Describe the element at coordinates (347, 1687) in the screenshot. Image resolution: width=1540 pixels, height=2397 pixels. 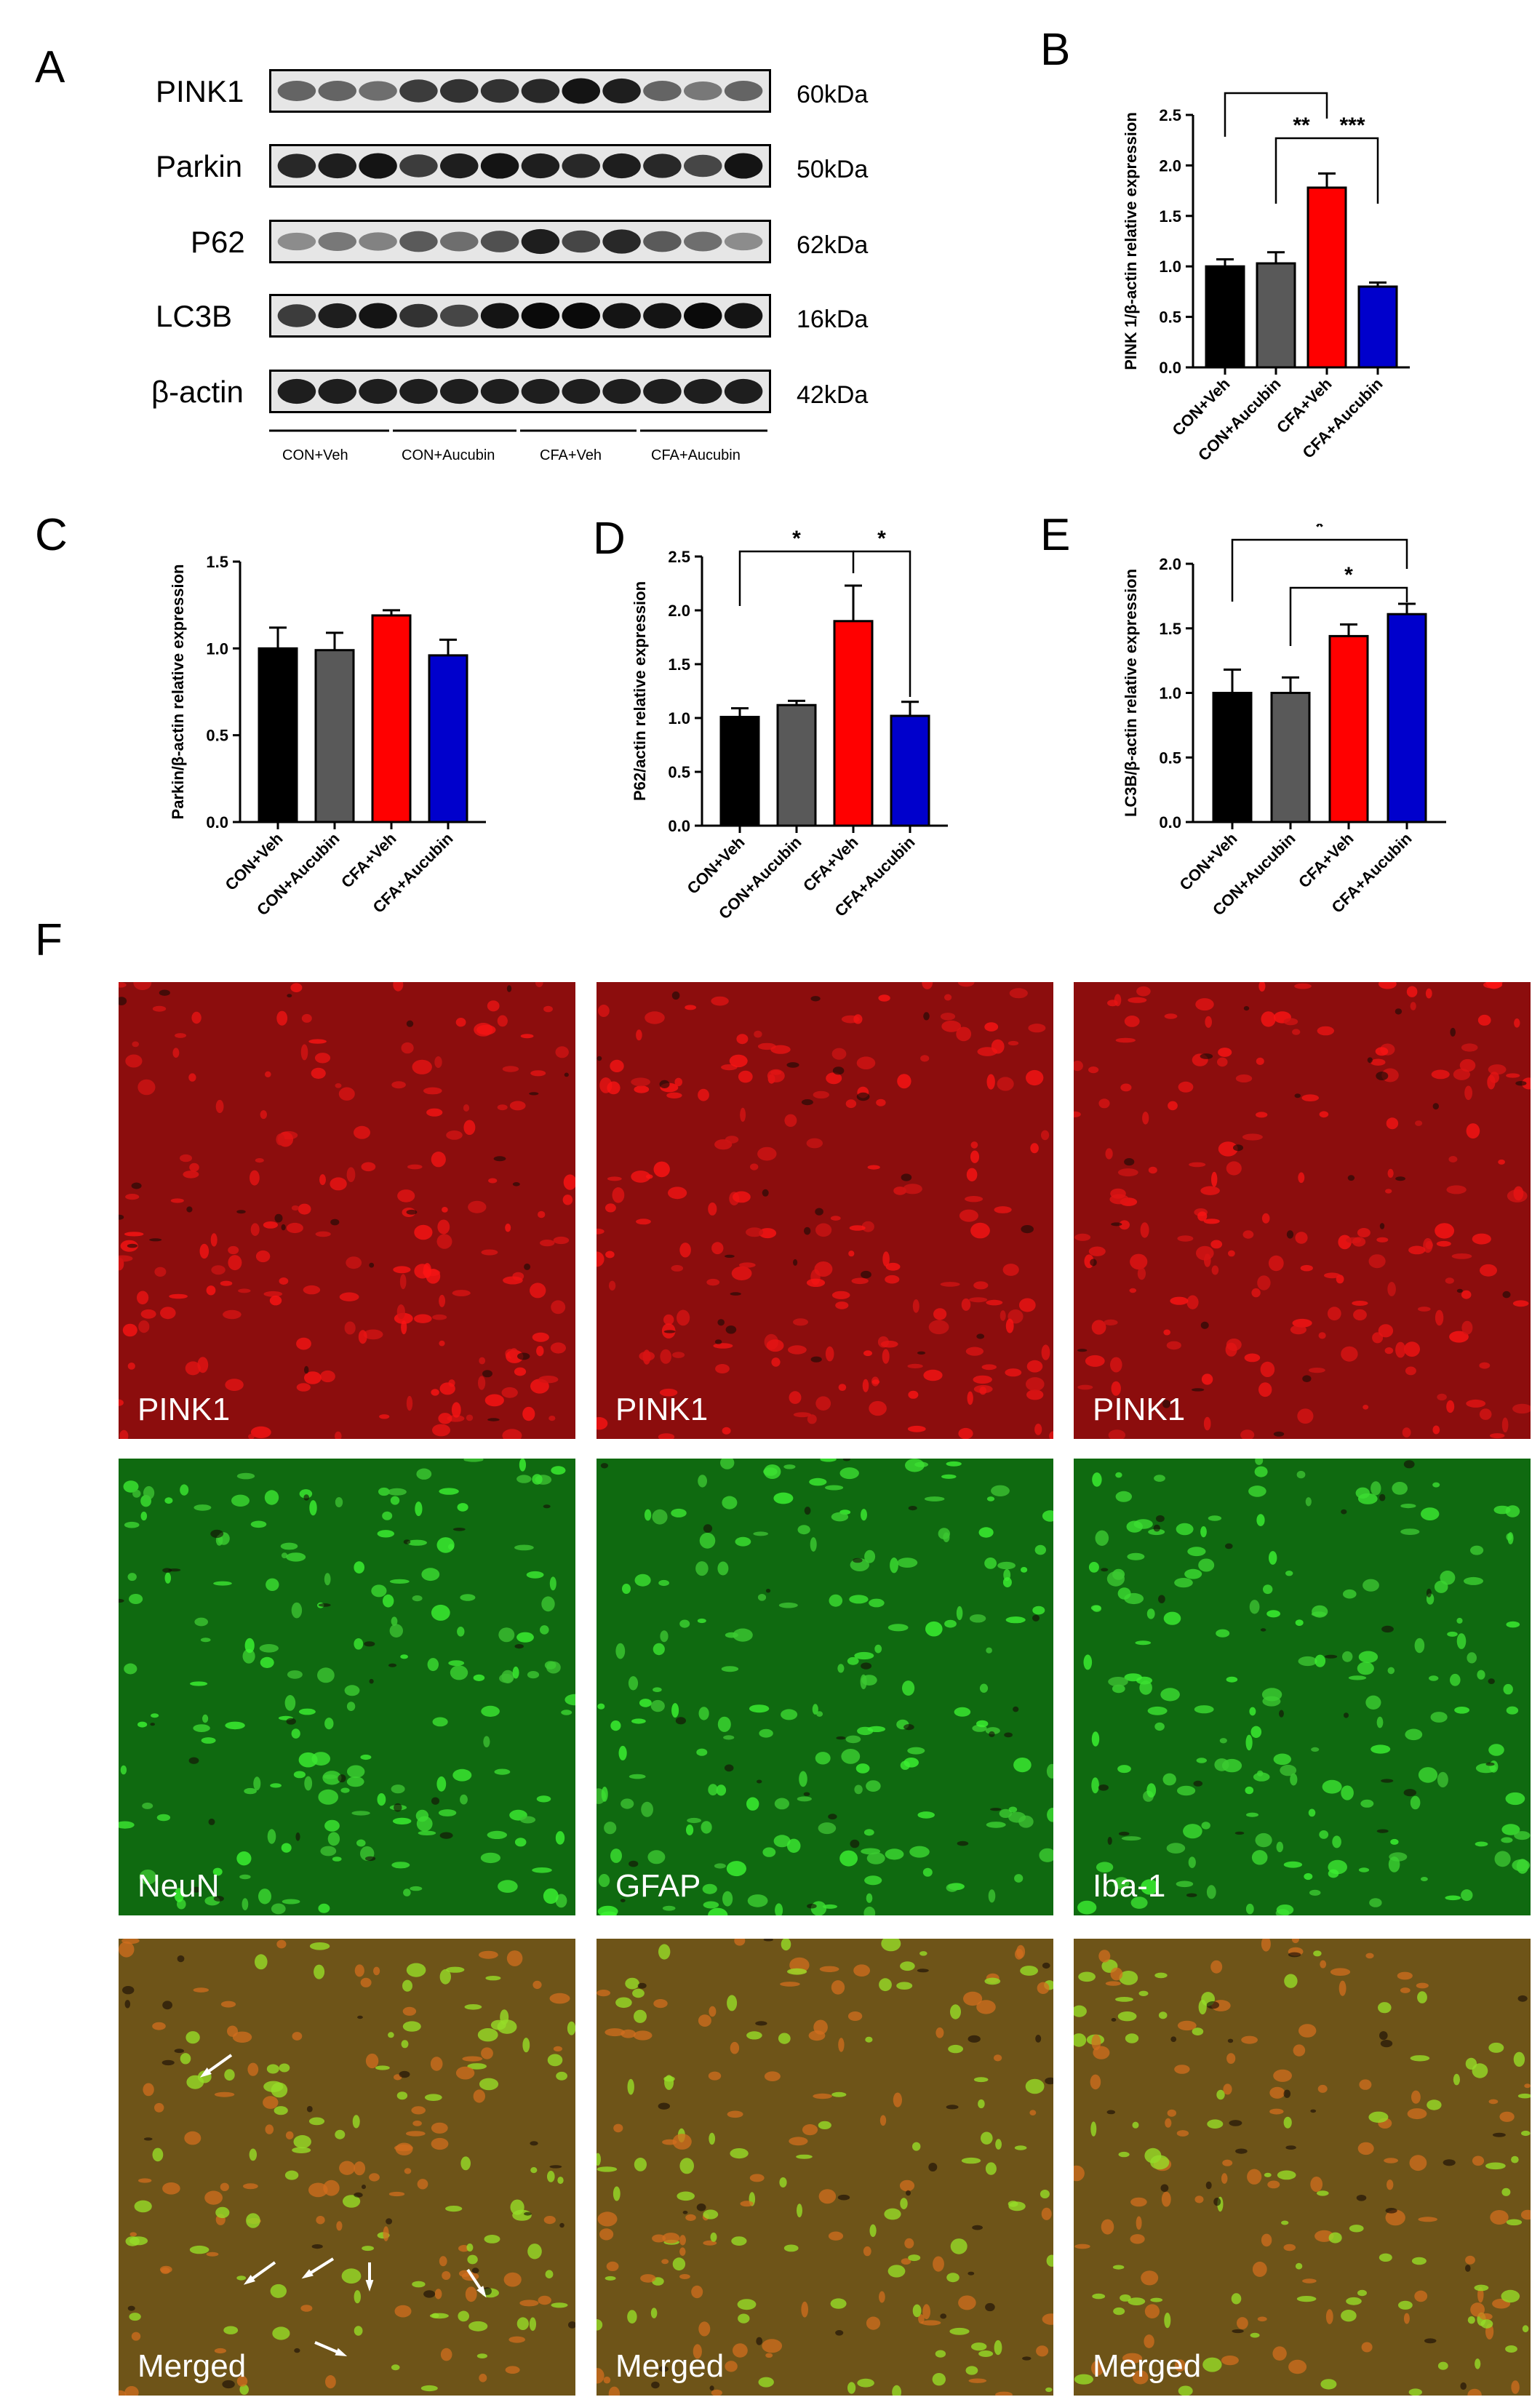
I see `micrograph-green: NeuN` at that location.